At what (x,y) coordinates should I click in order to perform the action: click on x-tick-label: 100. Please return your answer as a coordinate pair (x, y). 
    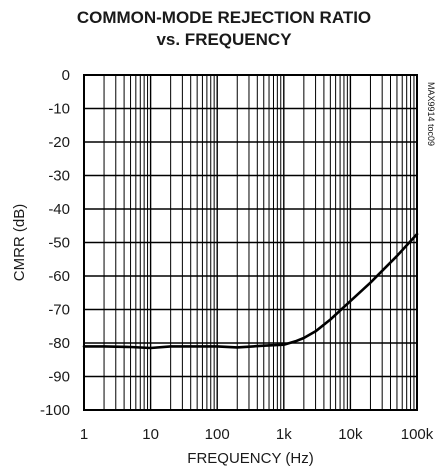
    Looking at the image, I should click on (217, 434).